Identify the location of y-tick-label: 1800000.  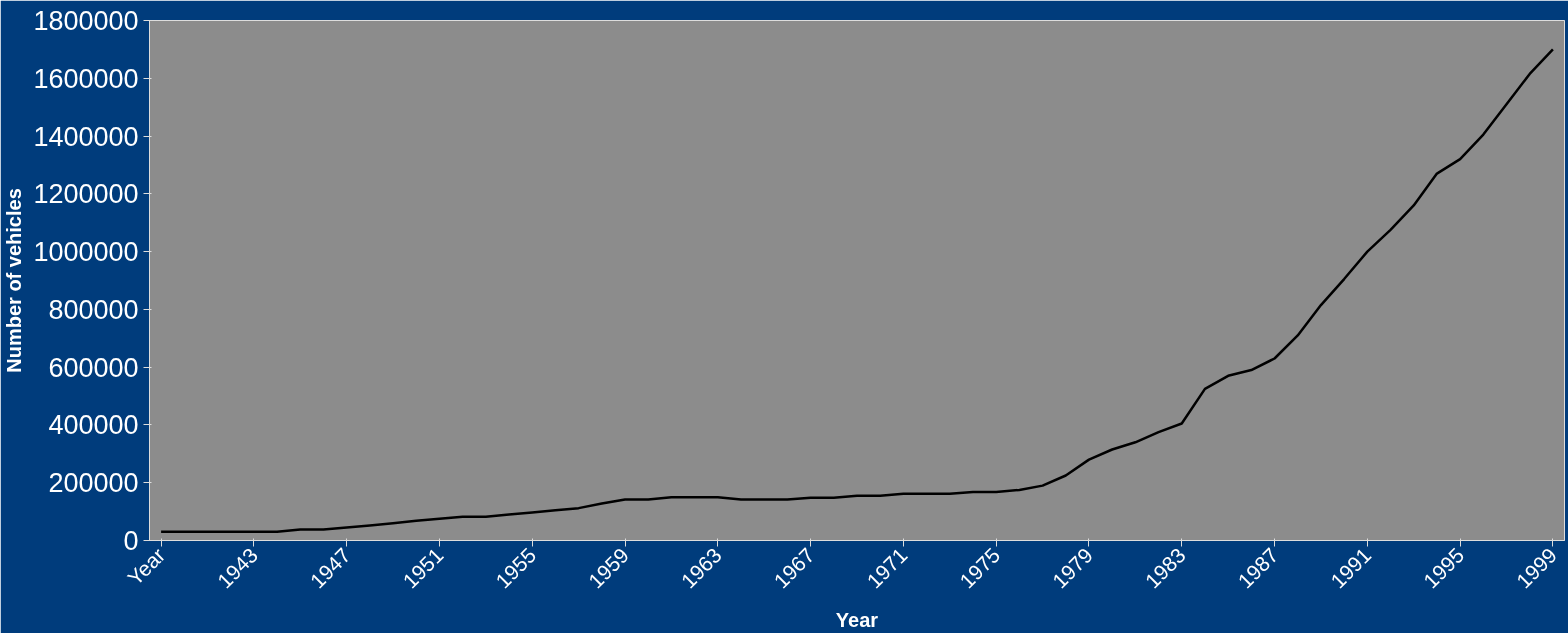
(86, 21).